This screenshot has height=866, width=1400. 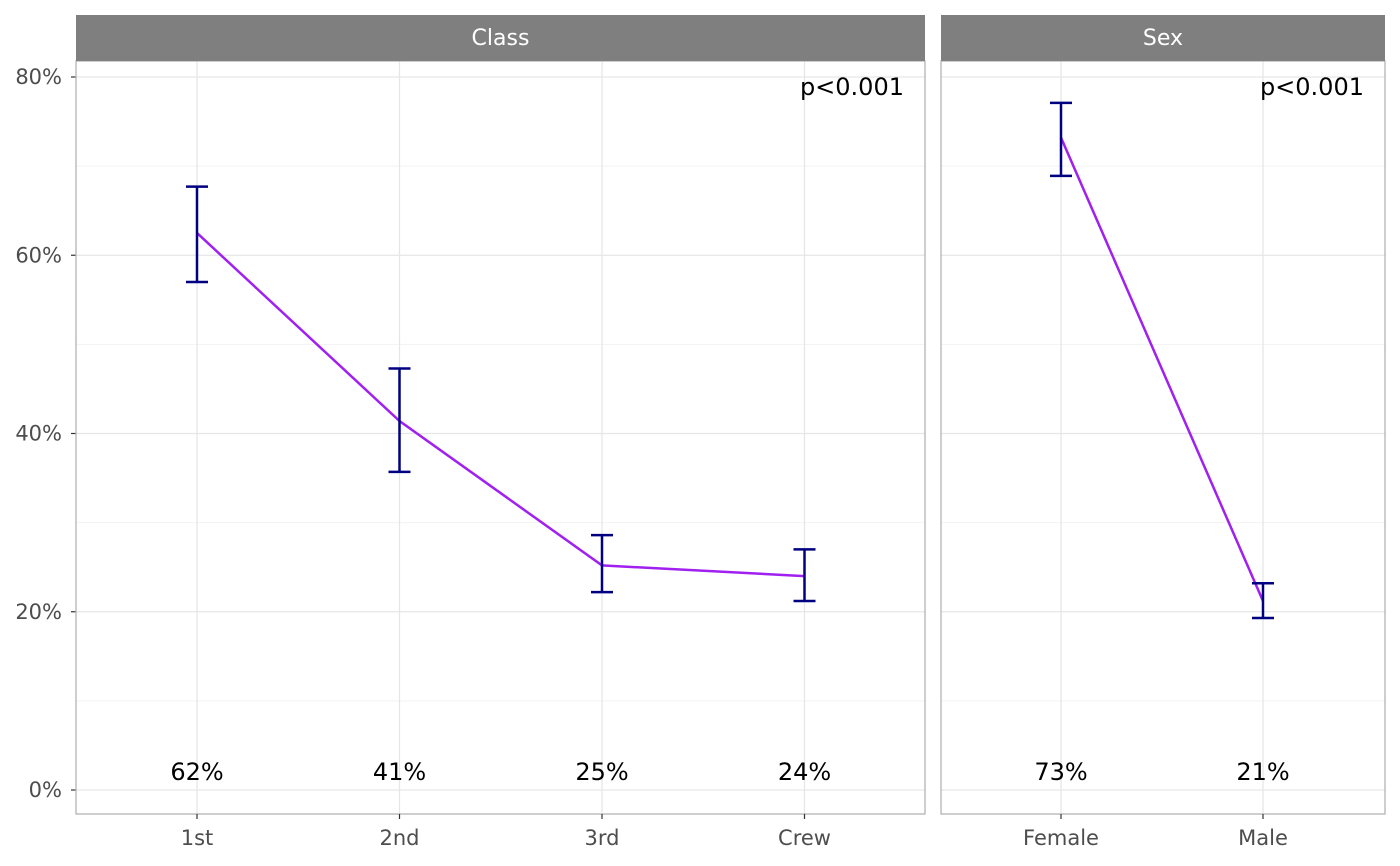 I want to click on x-tick-label: Female, so click(x=1061, y=838).